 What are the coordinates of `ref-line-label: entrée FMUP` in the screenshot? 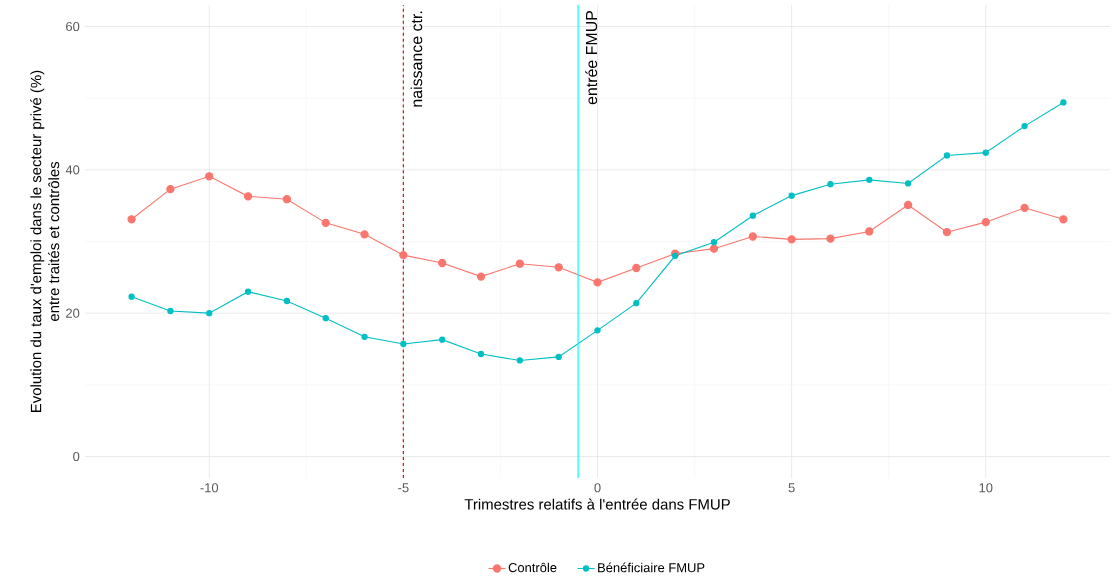 It's located at (591, 58).